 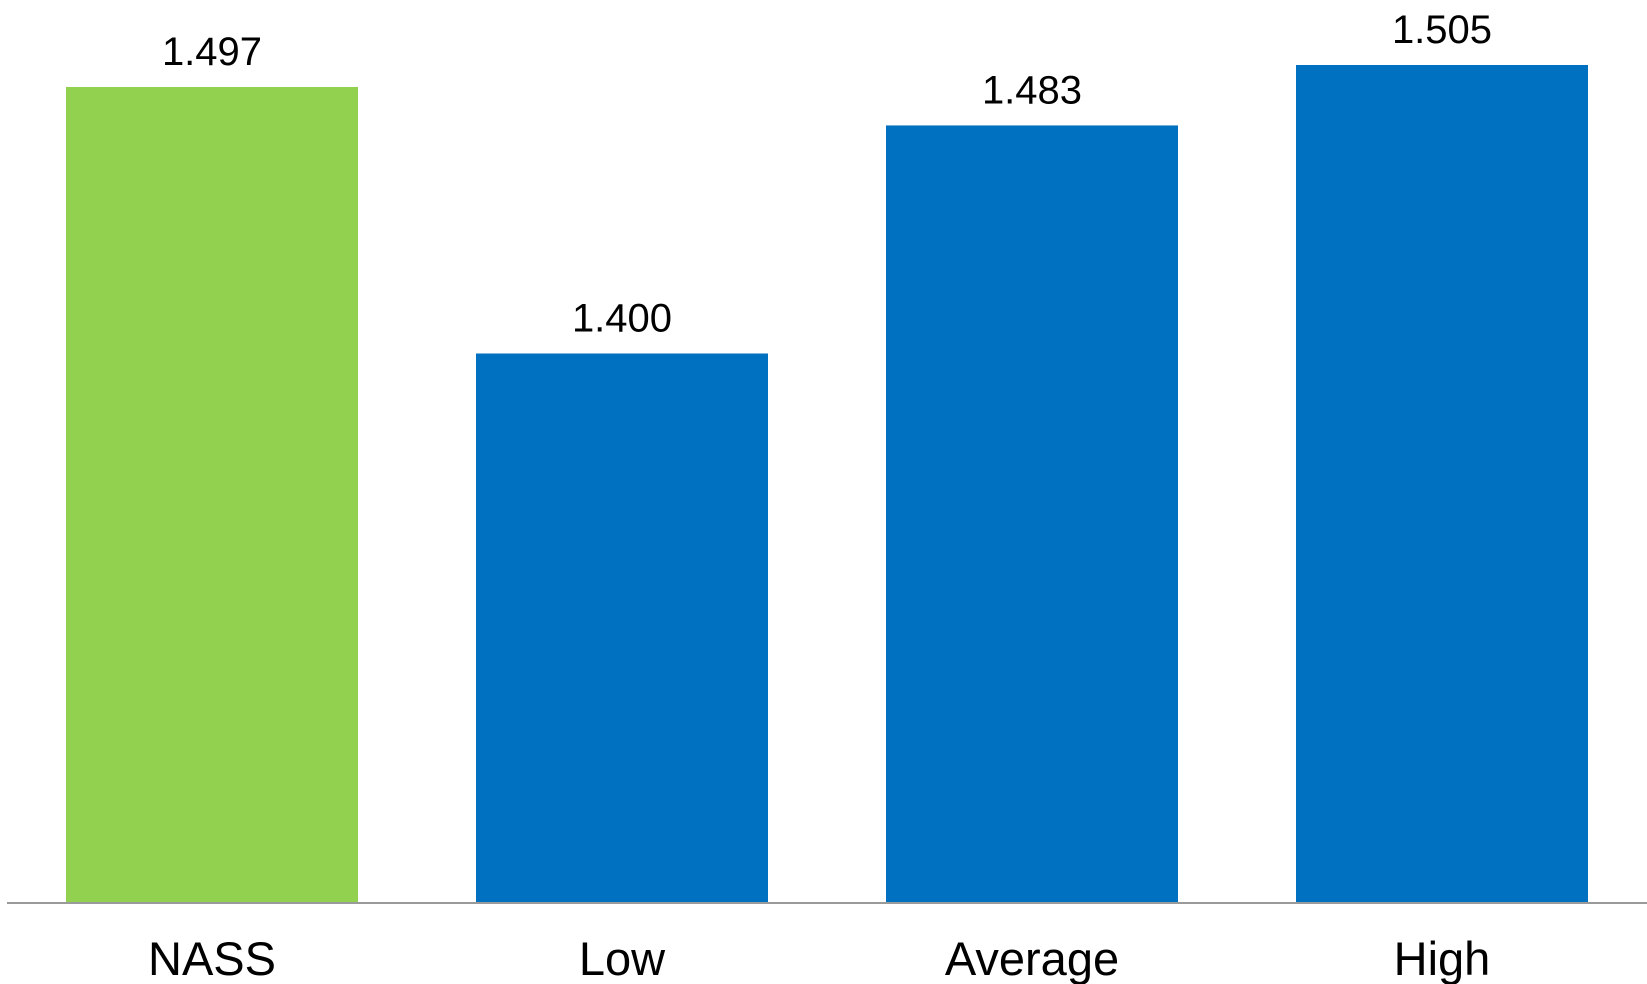 What do you see at coordinates (1032, 514) in the screenshot?
I see `bar-average` at bounding box center [1032, 514].